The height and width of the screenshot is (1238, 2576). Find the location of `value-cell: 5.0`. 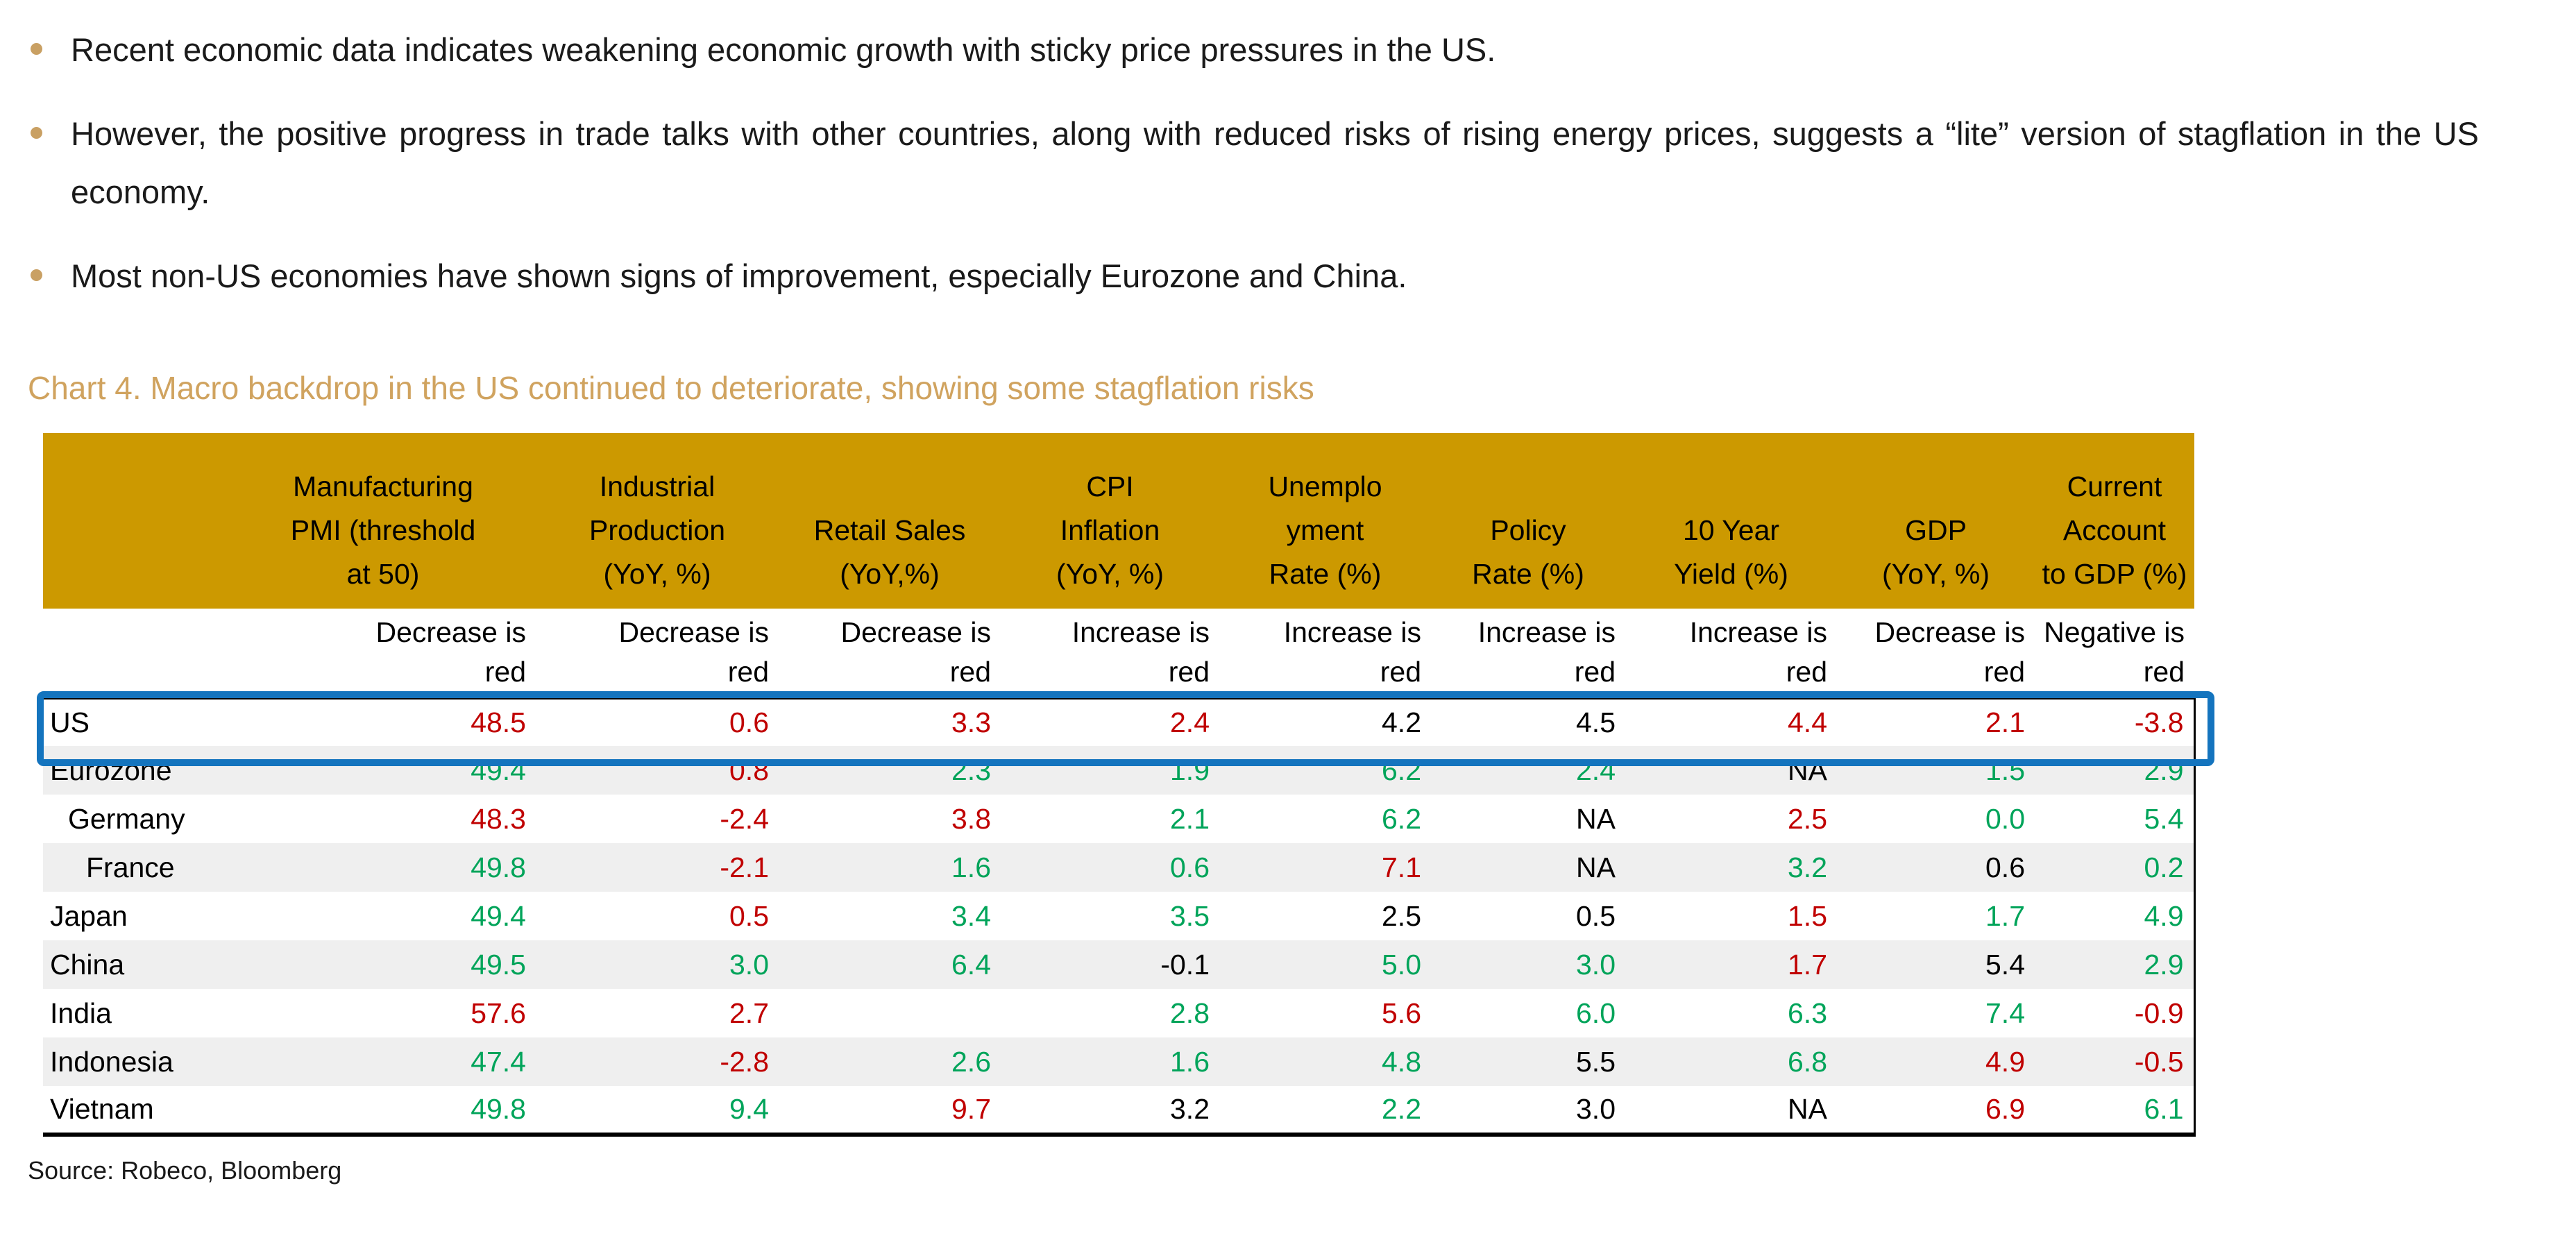

value-cell: 5.0 is located at coordinates (1401, 964).